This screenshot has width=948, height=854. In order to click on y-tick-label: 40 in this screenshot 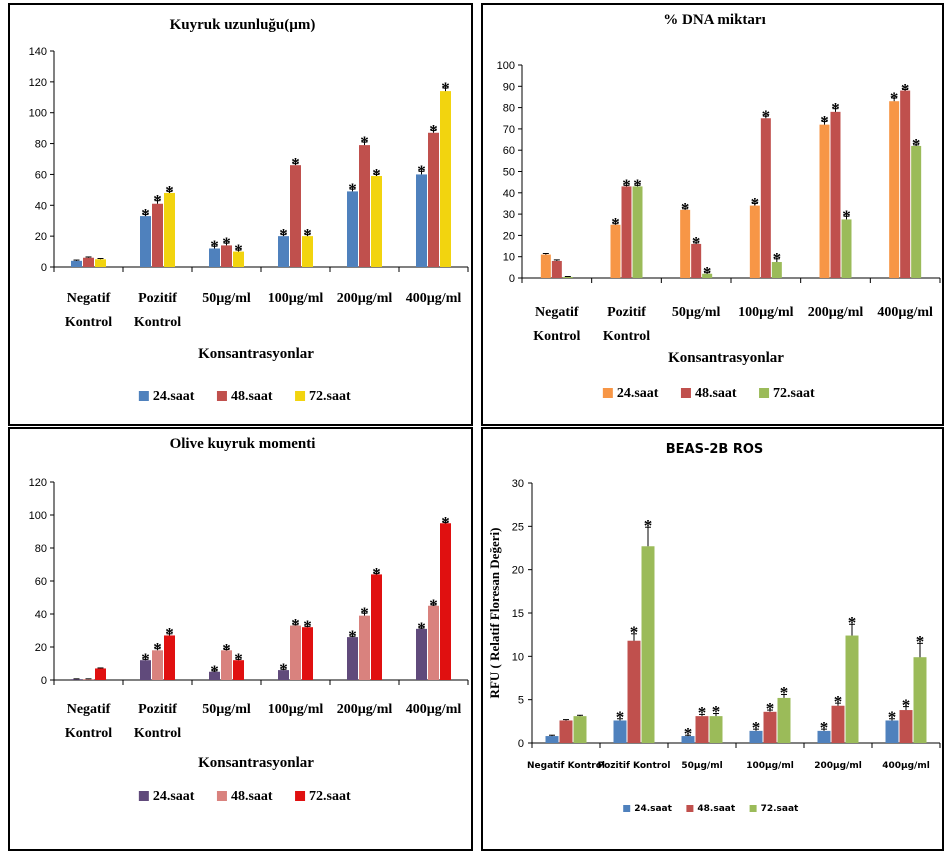, I will do `click(41, 206)`.